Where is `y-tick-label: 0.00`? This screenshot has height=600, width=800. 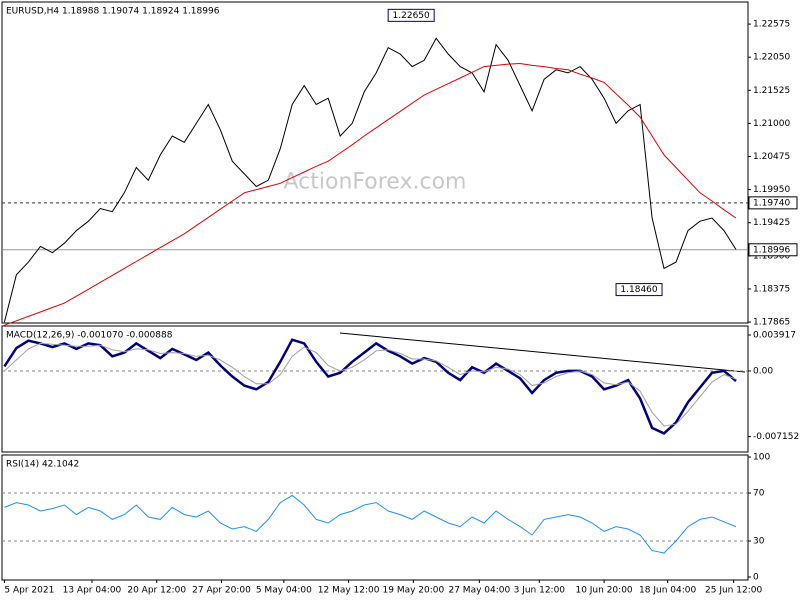
y-tick-label: 0.00 is located at coordinates (763, 371).